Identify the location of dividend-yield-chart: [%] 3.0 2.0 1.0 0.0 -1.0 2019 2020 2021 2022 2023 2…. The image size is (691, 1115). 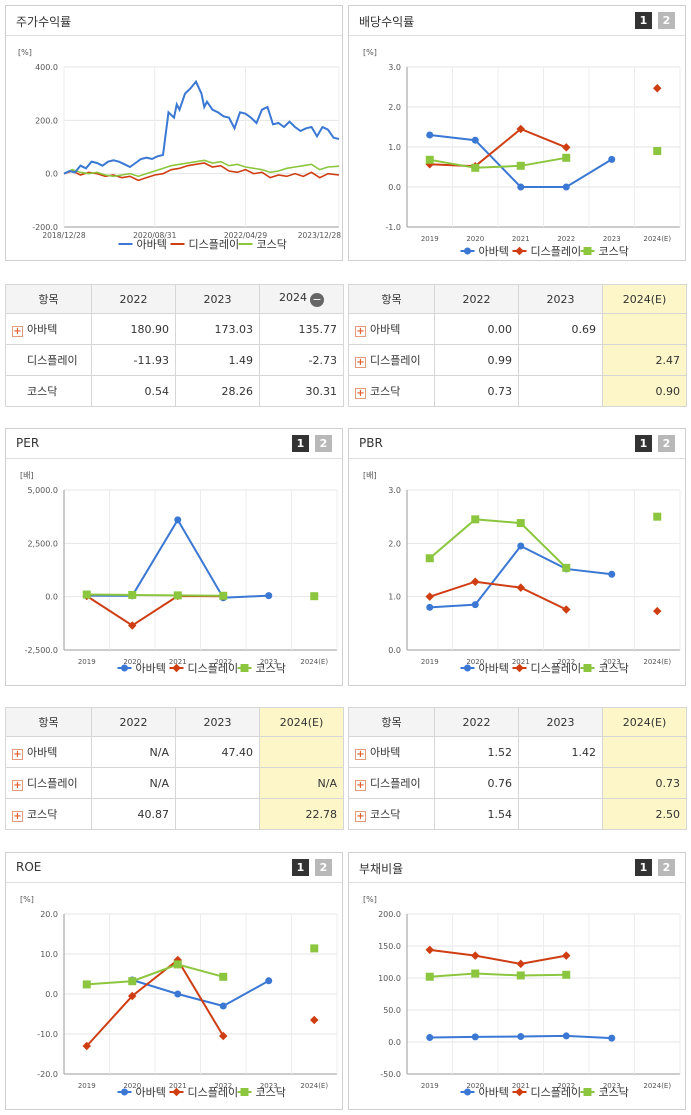
(522, 153).